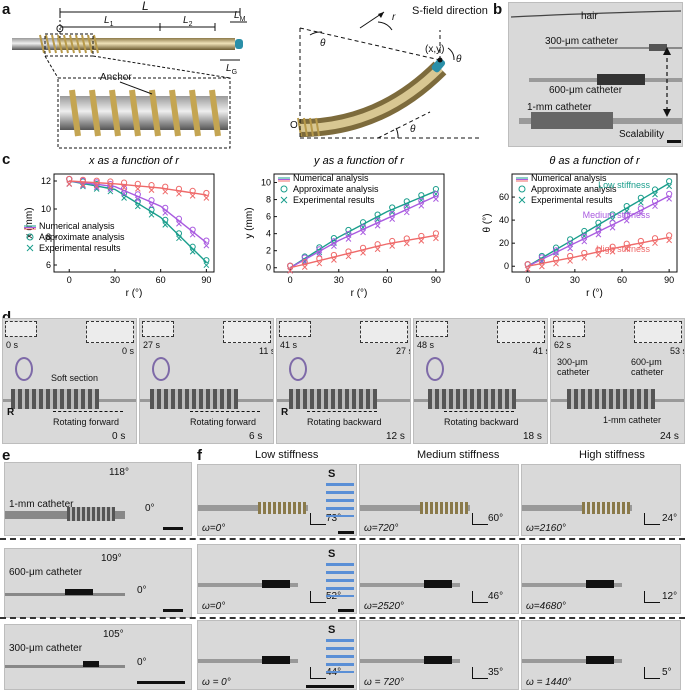 The height and width of the screenshot is (694, 685). I want to click on x-tick-label: 90, so click(436, 280).